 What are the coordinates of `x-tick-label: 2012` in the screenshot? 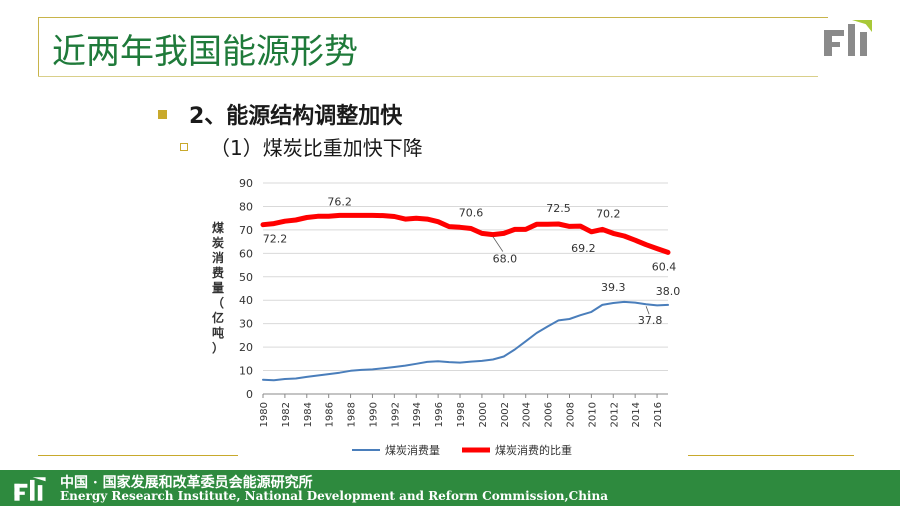 It's located at (614, 414).